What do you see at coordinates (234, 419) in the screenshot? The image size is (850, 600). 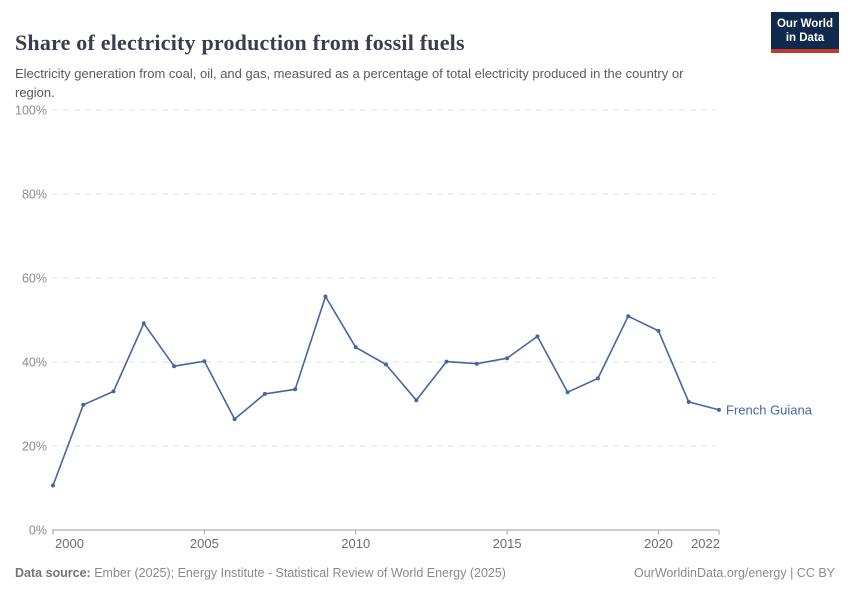 I see `data-point-2006` at bounding box center [234, 419].